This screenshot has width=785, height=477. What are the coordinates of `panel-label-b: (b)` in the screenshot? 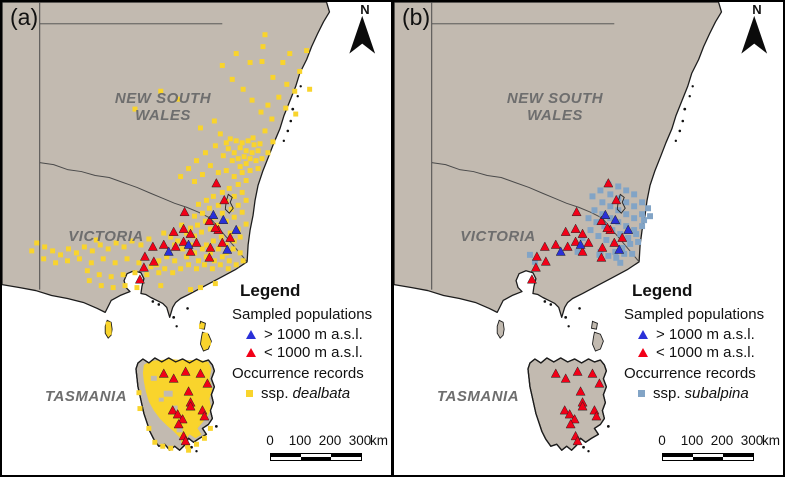 It's located at (416, 17).